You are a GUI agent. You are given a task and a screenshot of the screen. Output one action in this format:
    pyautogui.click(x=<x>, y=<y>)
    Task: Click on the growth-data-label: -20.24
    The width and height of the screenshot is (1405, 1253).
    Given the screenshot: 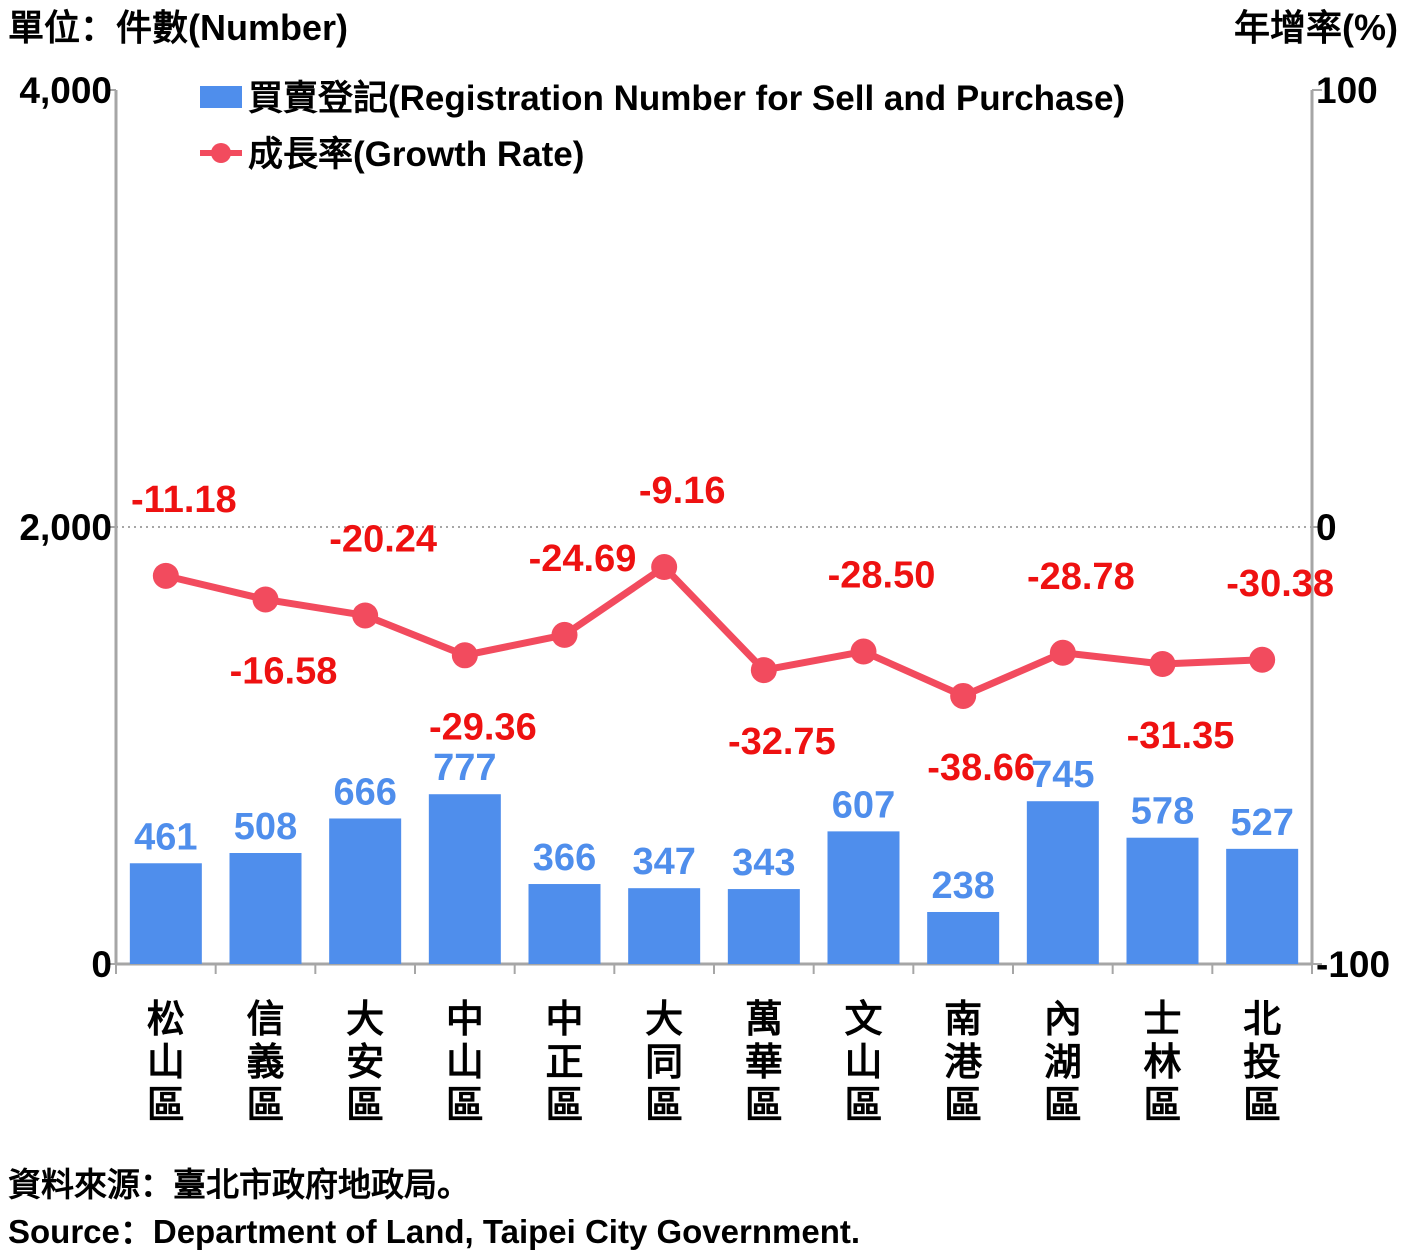 What is the action you would take?
    pyautogui.click(x=383, y=539)
    